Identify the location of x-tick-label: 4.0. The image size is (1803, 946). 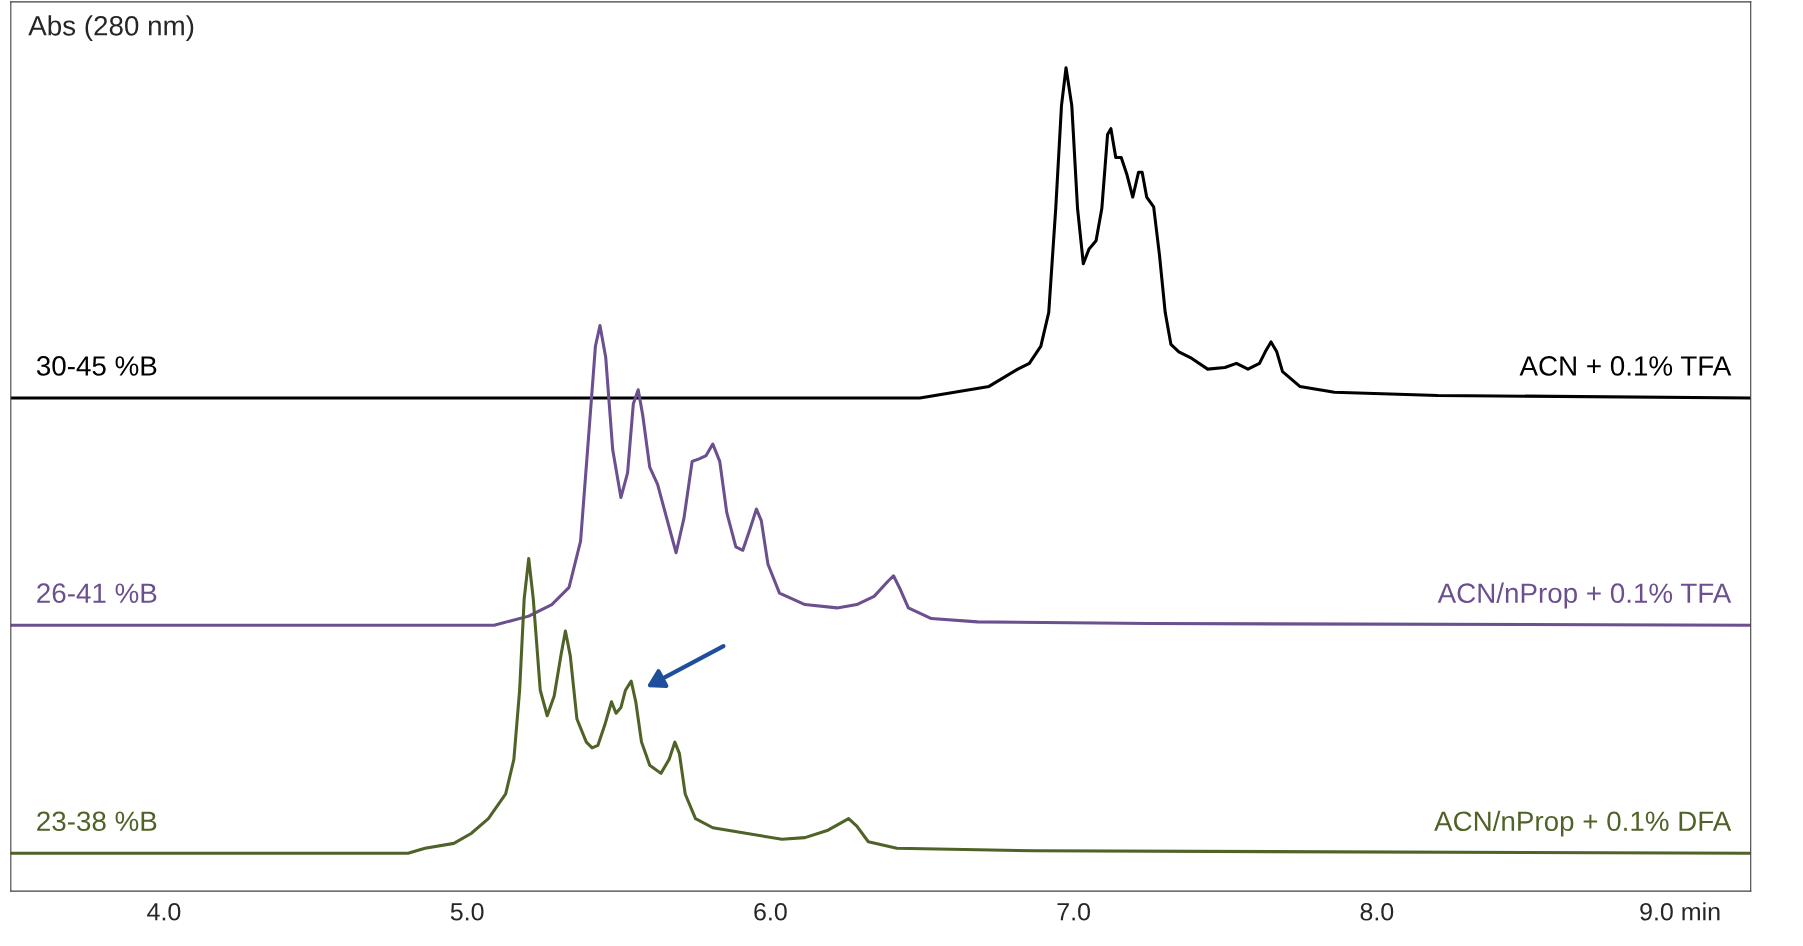
(164, 911).